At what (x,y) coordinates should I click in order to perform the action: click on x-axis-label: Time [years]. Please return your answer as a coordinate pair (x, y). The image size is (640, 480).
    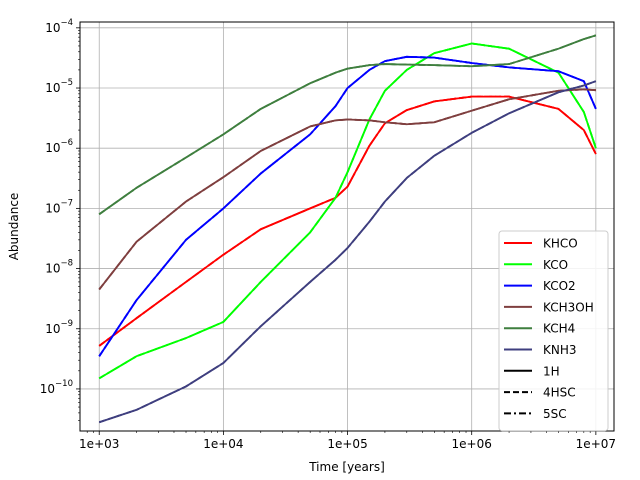
    Looking at the image, I should click on (346, 467).